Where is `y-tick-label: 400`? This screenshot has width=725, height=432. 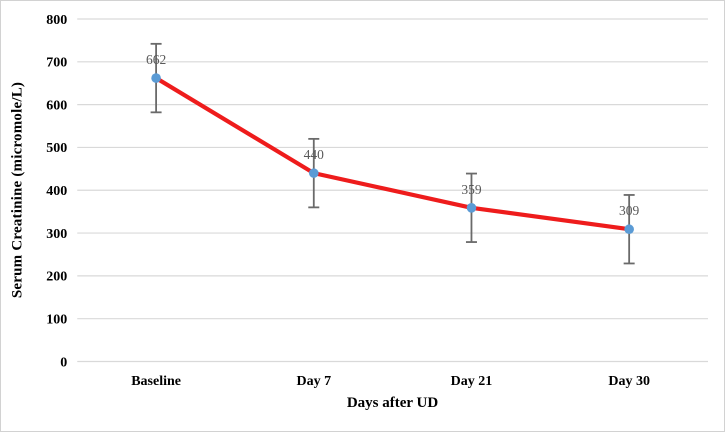 y-tick-label: 400 is located at coordinates (56, 191).